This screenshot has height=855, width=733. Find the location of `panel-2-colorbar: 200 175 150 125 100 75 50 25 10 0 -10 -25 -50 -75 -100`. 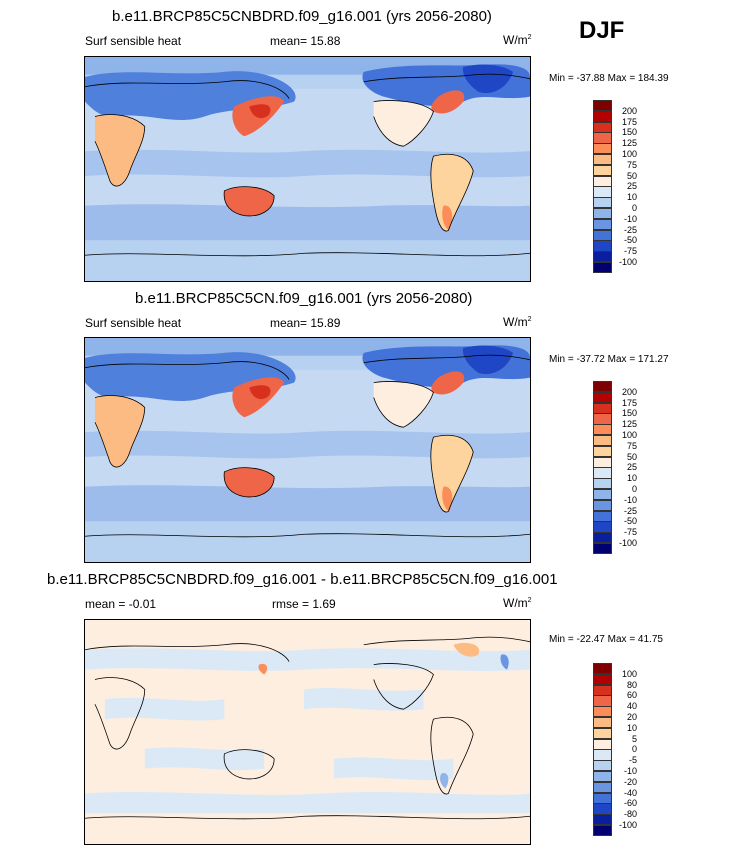

panel-2-colorbar: 200 175 150 125 100 75 50 25 10 0 -10 -25 -50 -75 -100 is located at coordinates (623, 468).